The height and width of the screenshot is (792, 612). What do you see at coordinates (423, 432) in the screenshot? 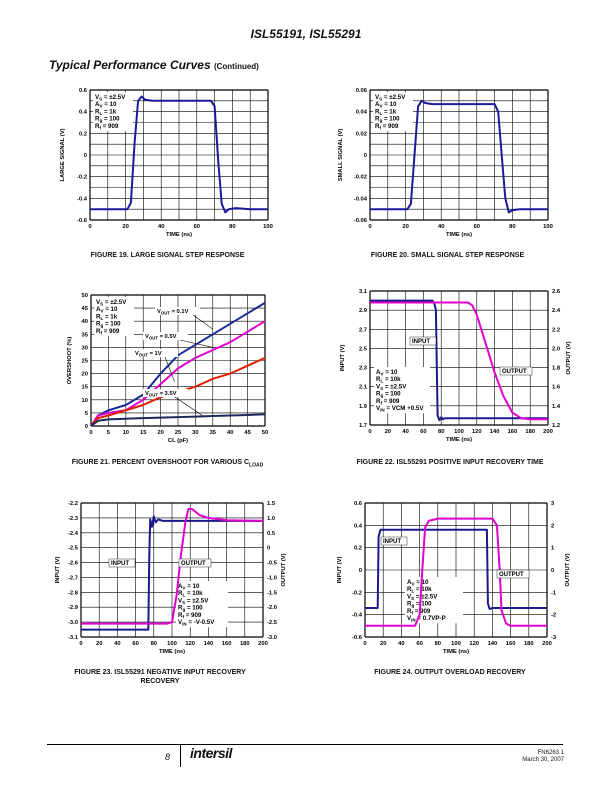
I see `x-tick-label: 60` at bounding box center [423, 432].